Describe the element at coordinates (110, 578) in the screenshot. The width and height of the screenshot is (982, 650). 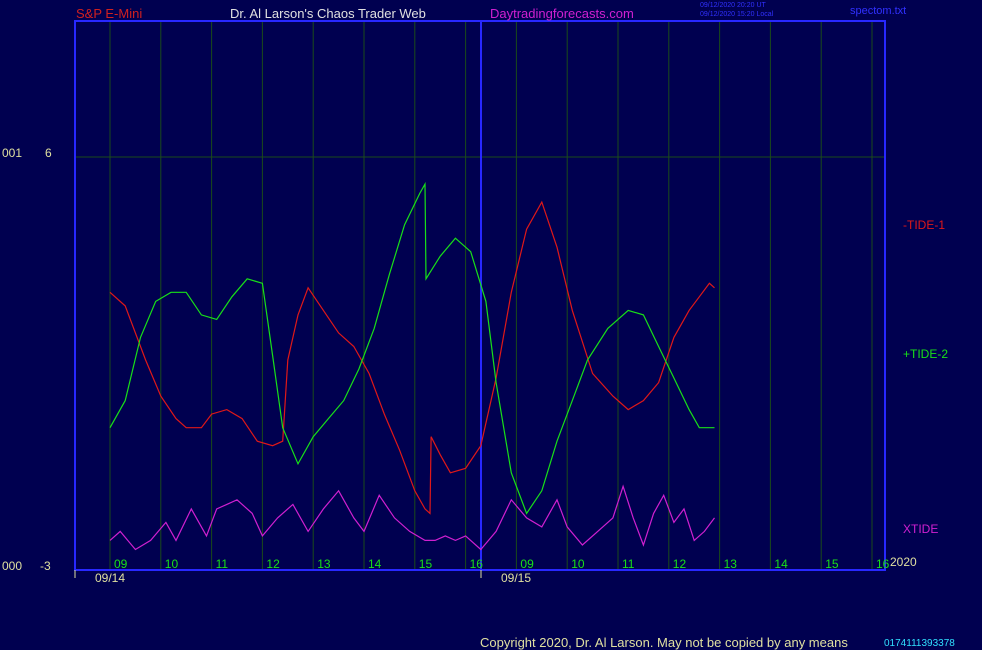
I see `date-label-0: 09/14` at that location.